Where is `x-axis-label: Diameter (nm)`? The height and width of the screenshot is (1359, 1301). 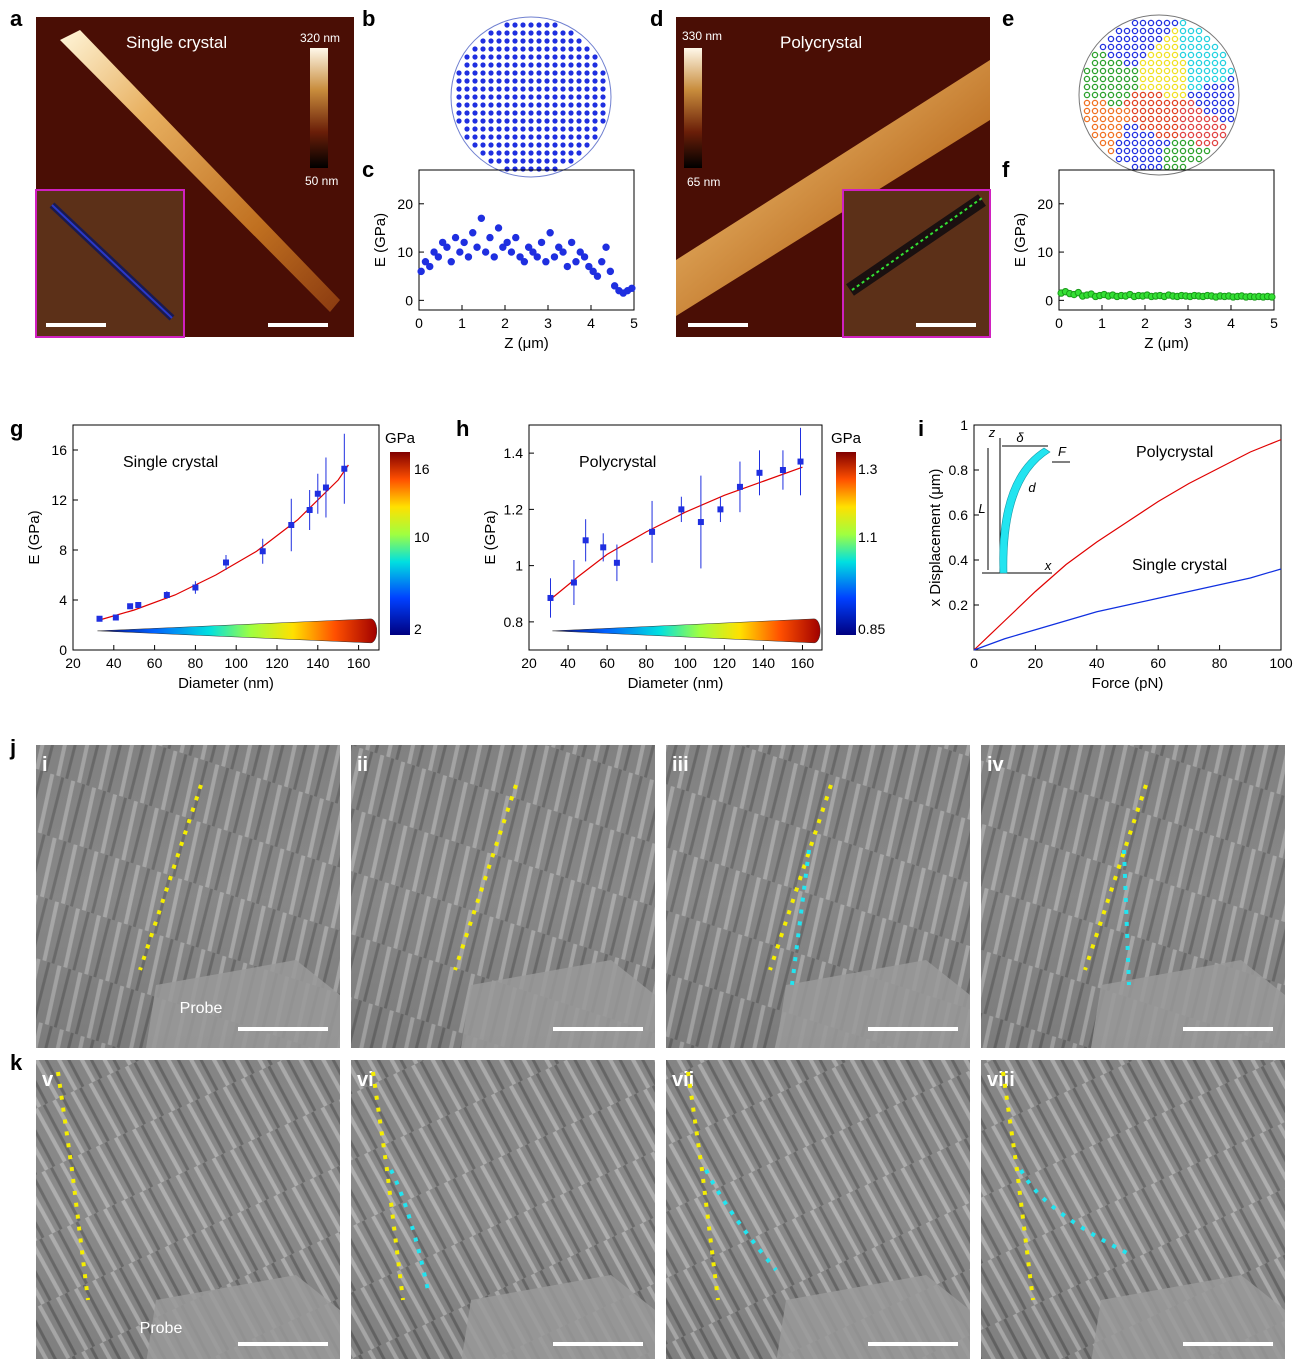
x-axis-label: Diameter (nm) is located at coordinates (676, 683).